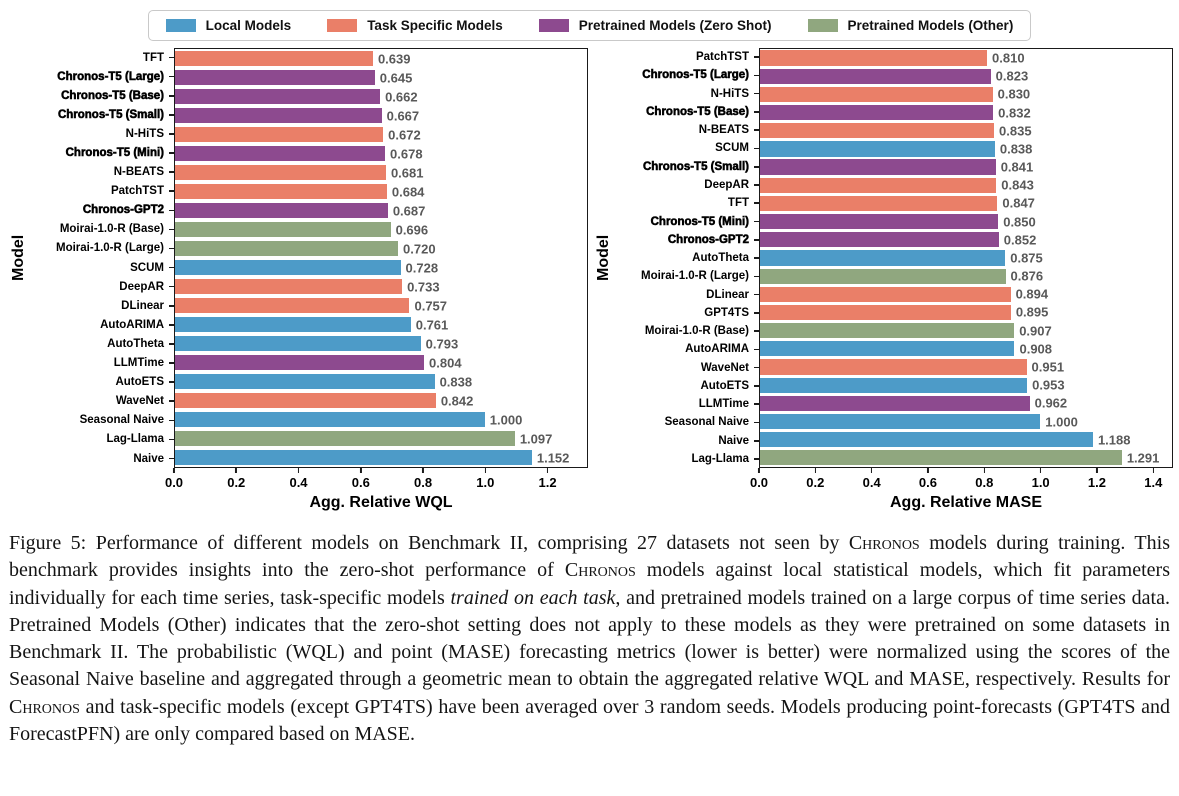  I want to click on bar-row: 0.847, so click(966, 203).